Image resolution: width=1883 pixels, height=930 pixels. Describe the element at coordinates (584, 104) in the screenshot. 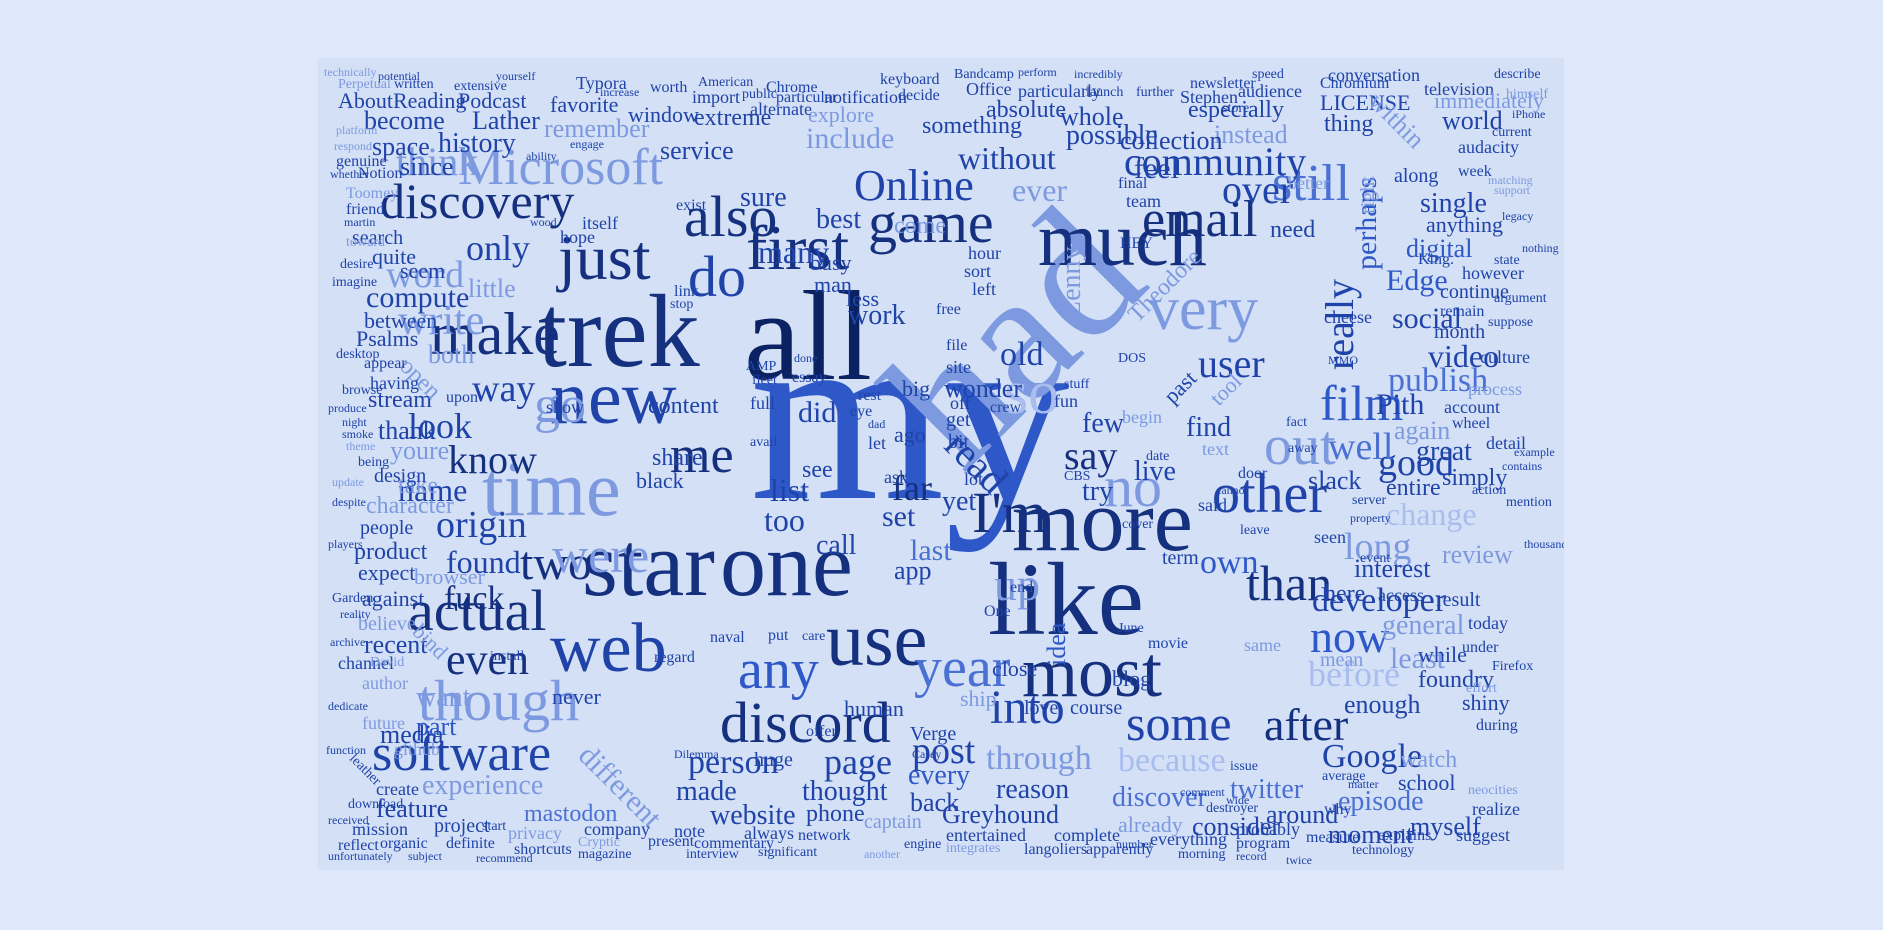

I see `word: favorite` at that location.